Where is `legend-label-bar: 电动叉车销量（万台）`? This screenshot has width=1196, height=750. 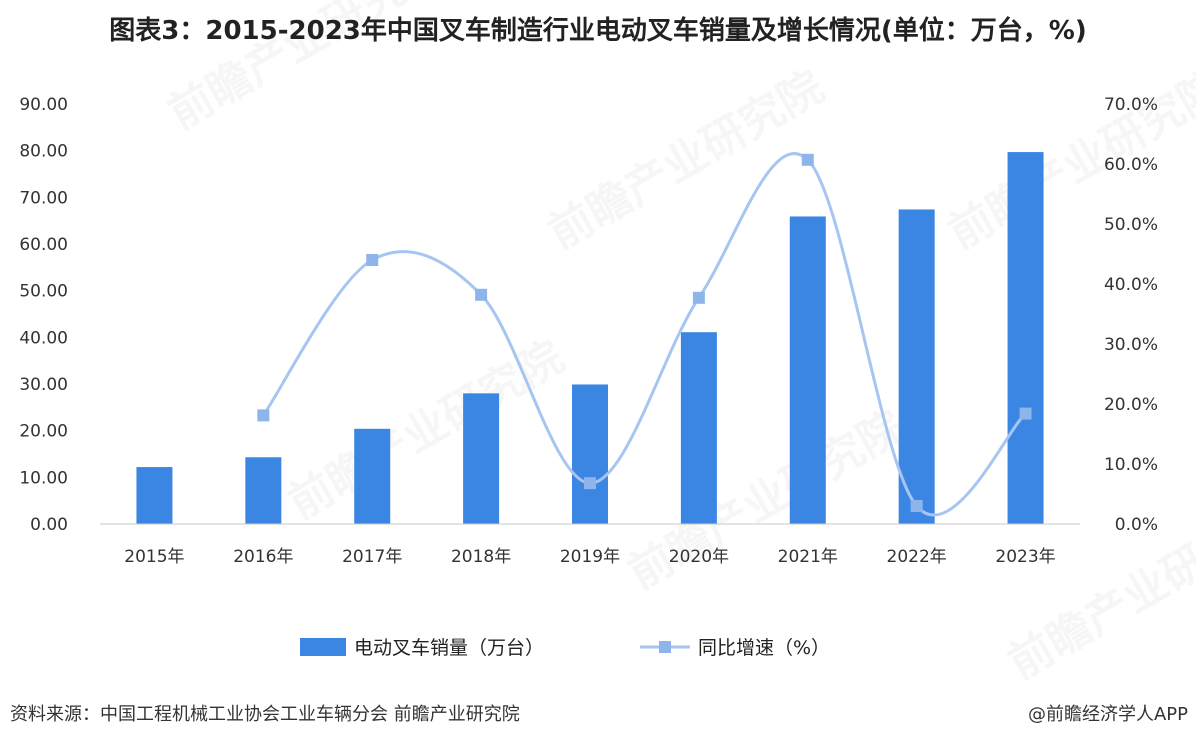
legend-label-bar: 电动叉车销量（万台） is located at coordinates (449, 648).